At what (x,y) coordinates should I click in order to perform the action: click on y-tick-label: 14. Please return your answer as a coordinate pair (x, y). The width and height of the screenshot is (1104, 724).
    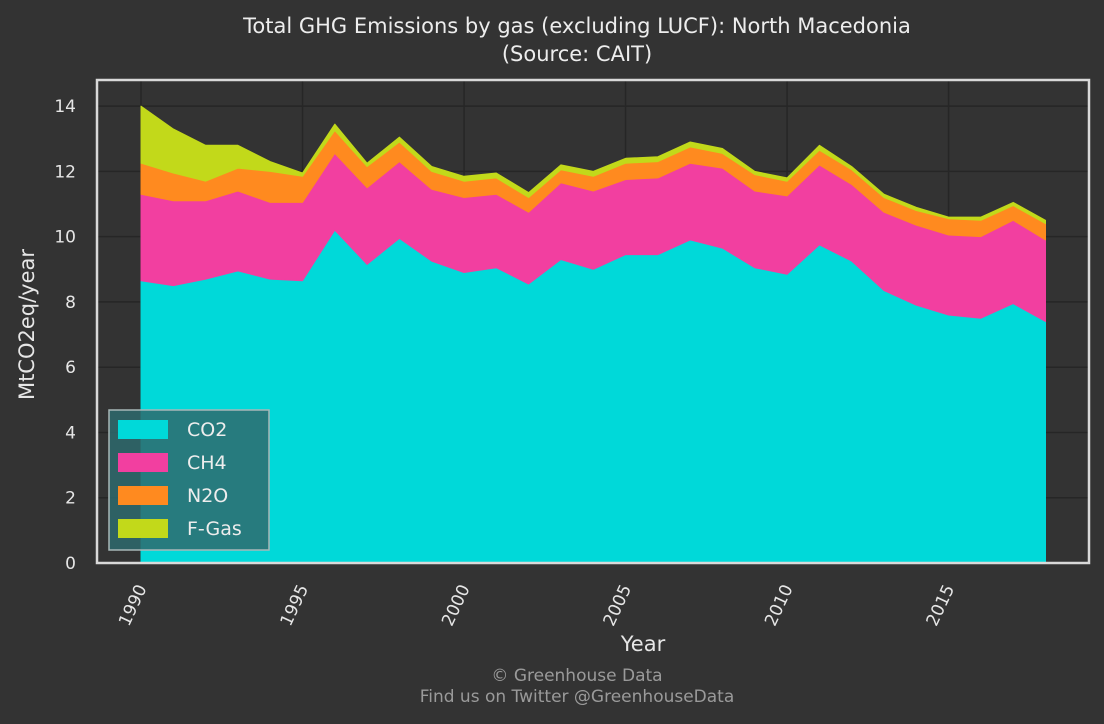
    Looking at the image, I should click on (65, 107).